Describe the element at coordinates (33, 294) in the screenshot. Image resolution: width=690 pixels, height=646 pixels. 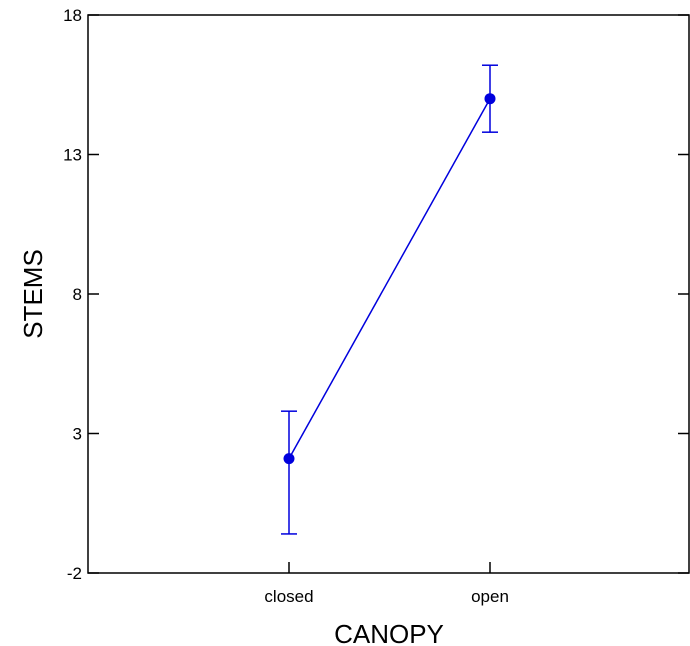
I see `y-axis-title: STEMS` at that location.